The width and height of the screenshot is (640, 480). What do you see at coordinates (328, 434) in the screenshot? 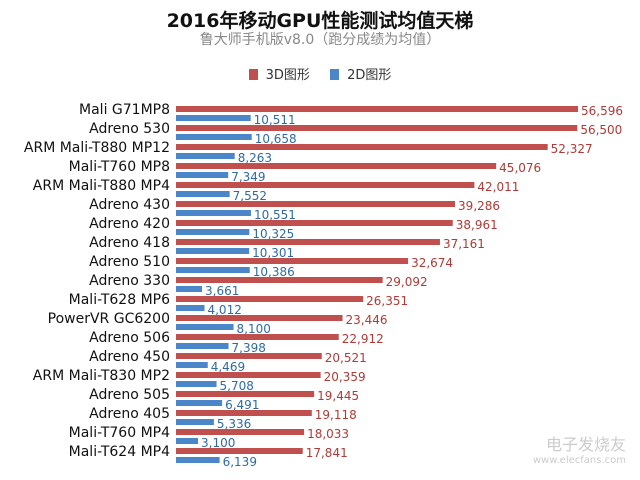
I see `data-label-3d: 18,033` at bounding box center [328, 434].